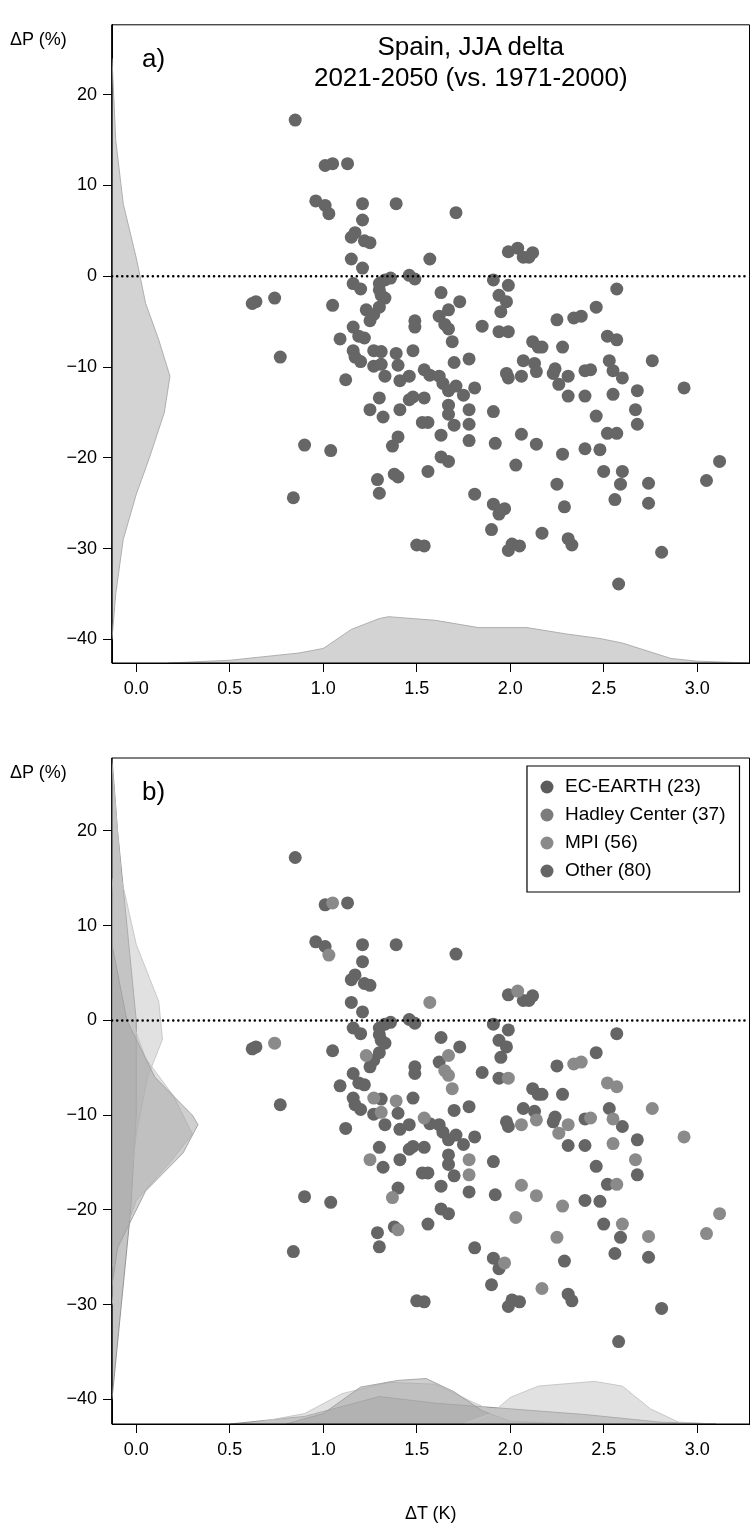  I want to click on legend-label: Other (80), so click(608, 870).